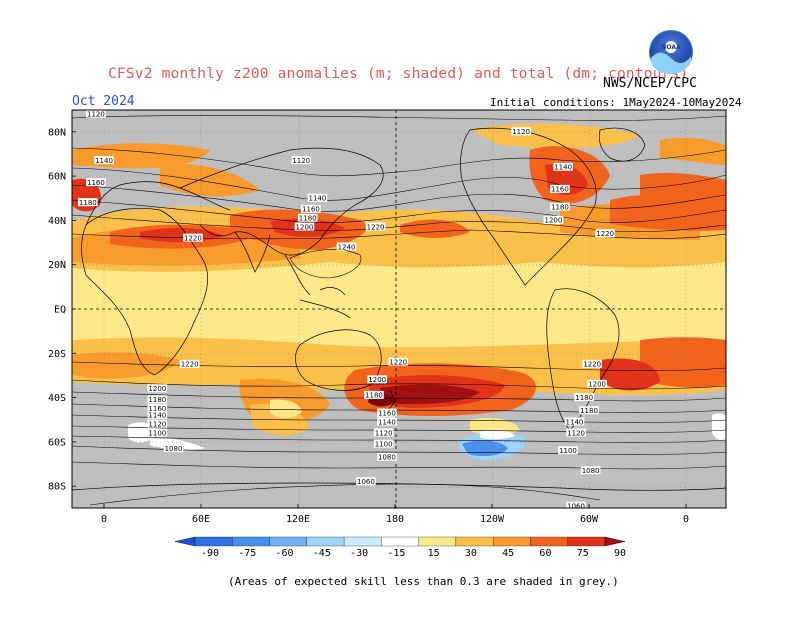  I want to click on noaa-logo-icon: NOAA, so click(671, 52).